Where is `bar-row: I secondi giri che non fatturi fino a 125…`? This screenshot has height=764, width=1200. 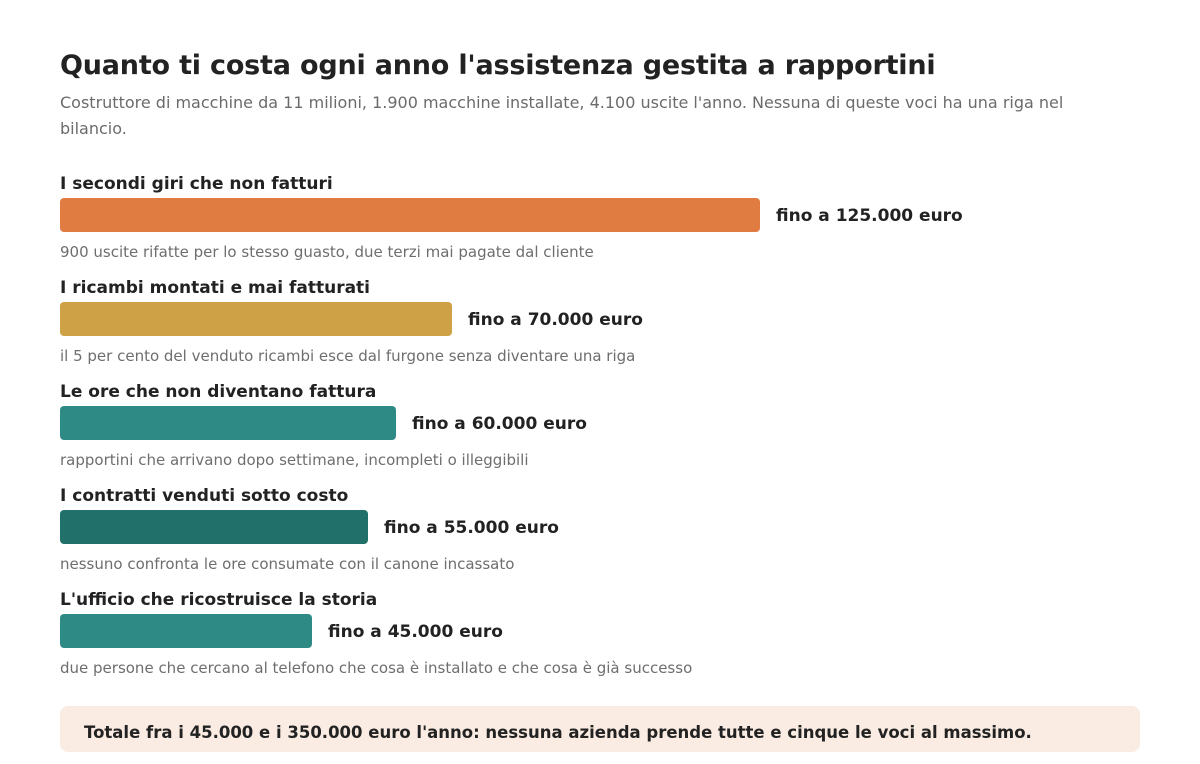
bar-row: I secondi giri che non fatturi fino a 125… is located at coordinates (600, 224).